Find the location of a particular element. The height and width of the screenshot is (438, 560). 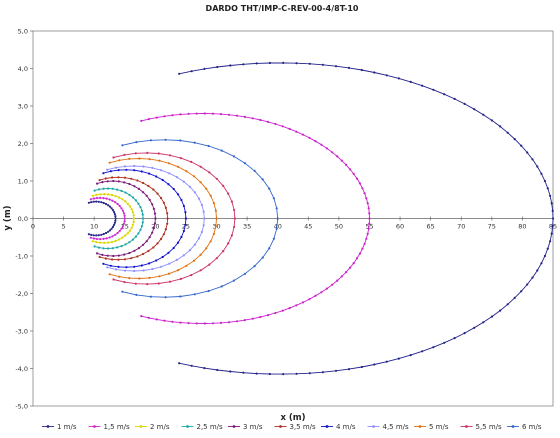

legend-item: 3 m/s is located at coordinates (245, 427).